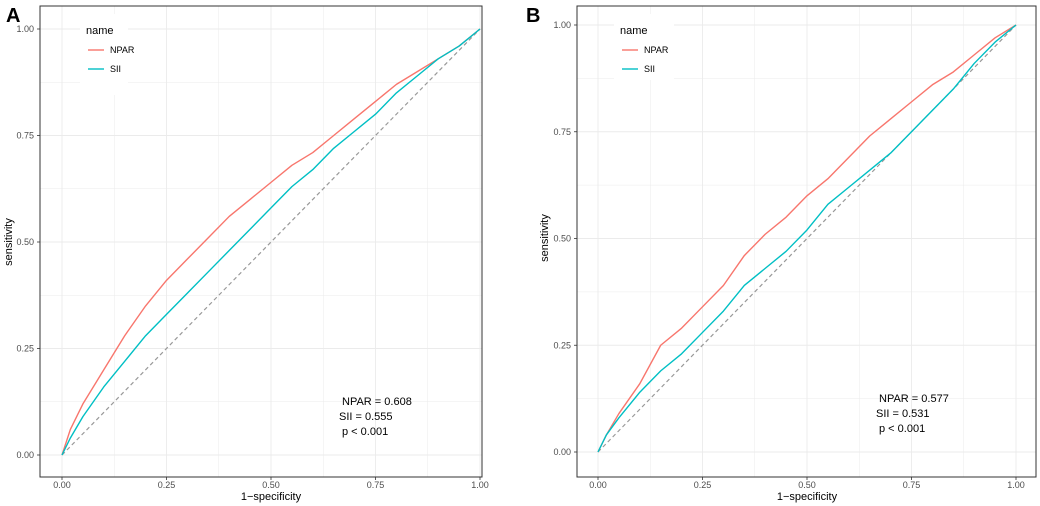 Image resolution: width=1040 pixels, height=506 pixels. I want to click on annotation-line: NPAR = 0.608, so click(377, 402).